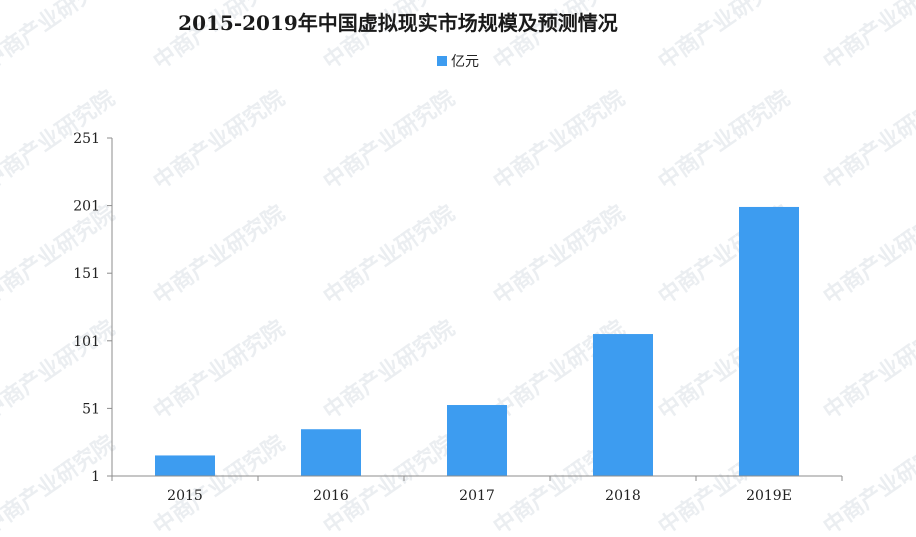  I want to click on bar-2019E, so click(769, 341).